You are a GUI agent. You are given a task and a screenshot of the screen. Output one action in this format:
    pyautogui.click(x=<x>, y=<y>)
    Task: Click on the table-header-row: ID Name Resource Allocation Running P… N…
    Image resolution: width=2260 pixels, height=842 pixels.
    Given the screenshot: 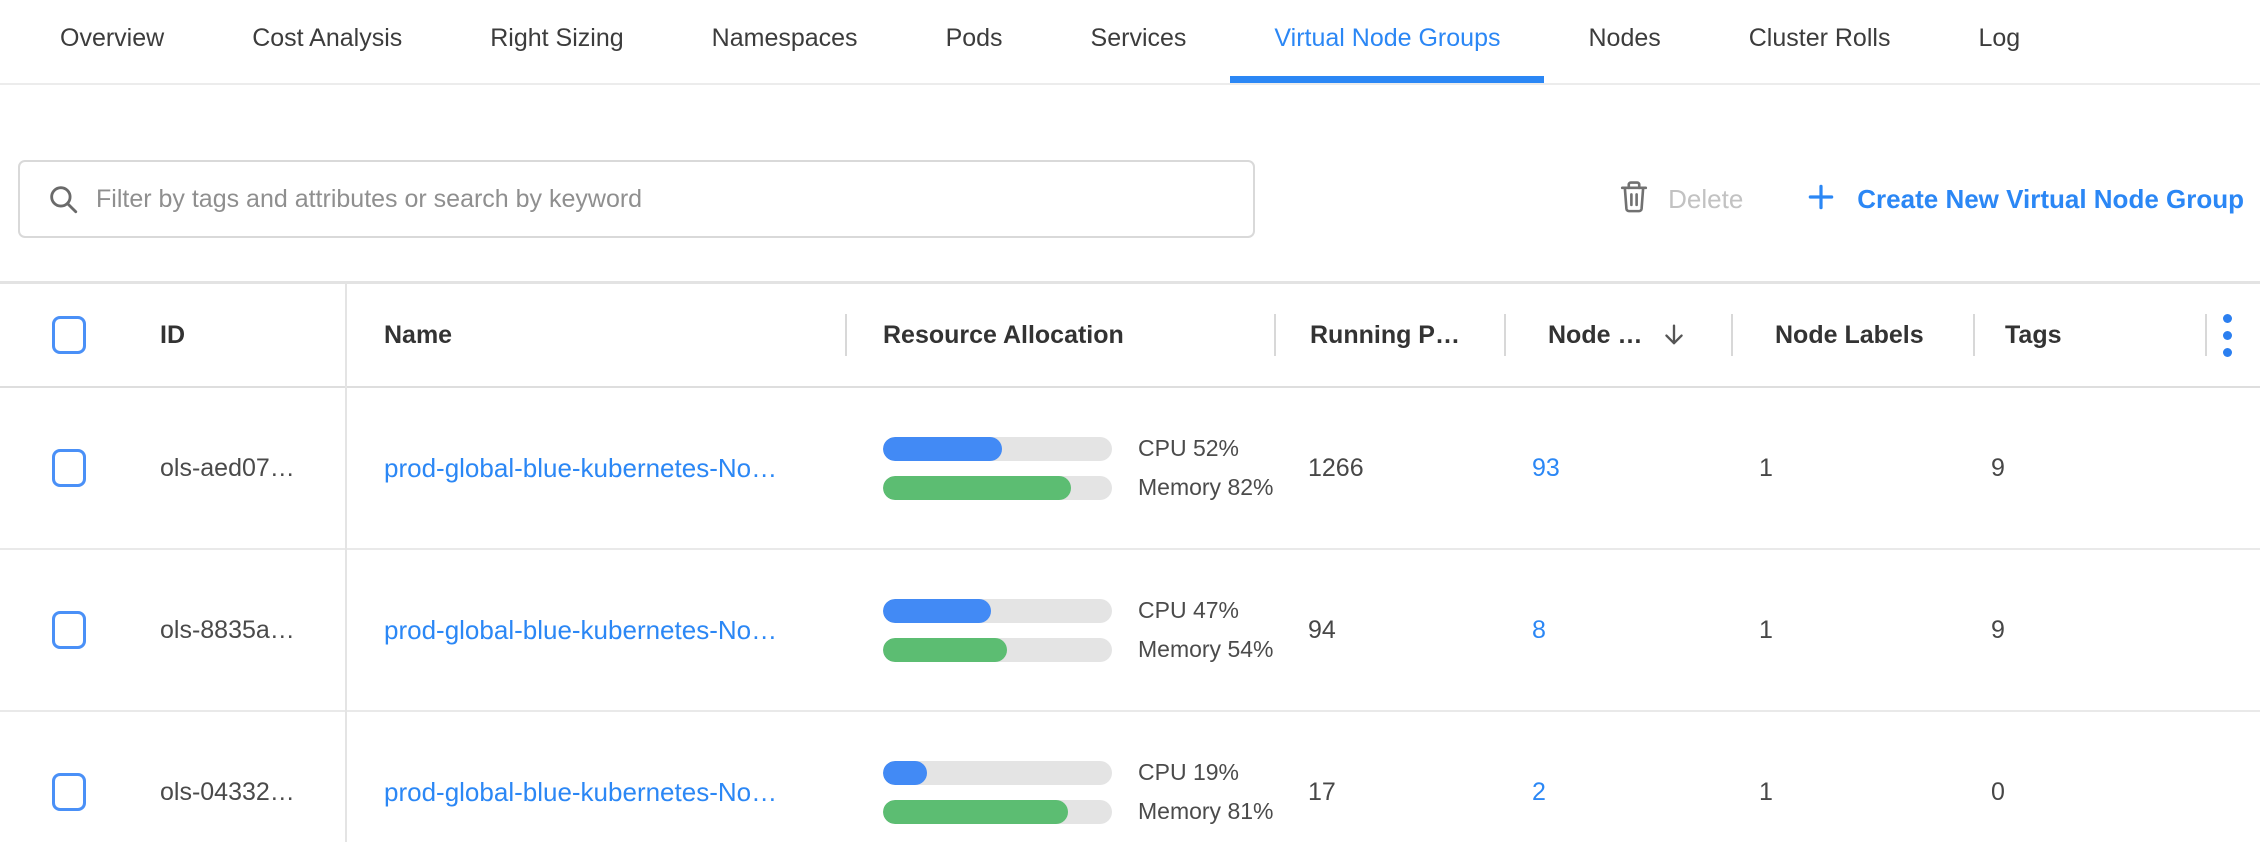 What is the action you would take?
    pyautogui.click(x=1130, y=336)
    